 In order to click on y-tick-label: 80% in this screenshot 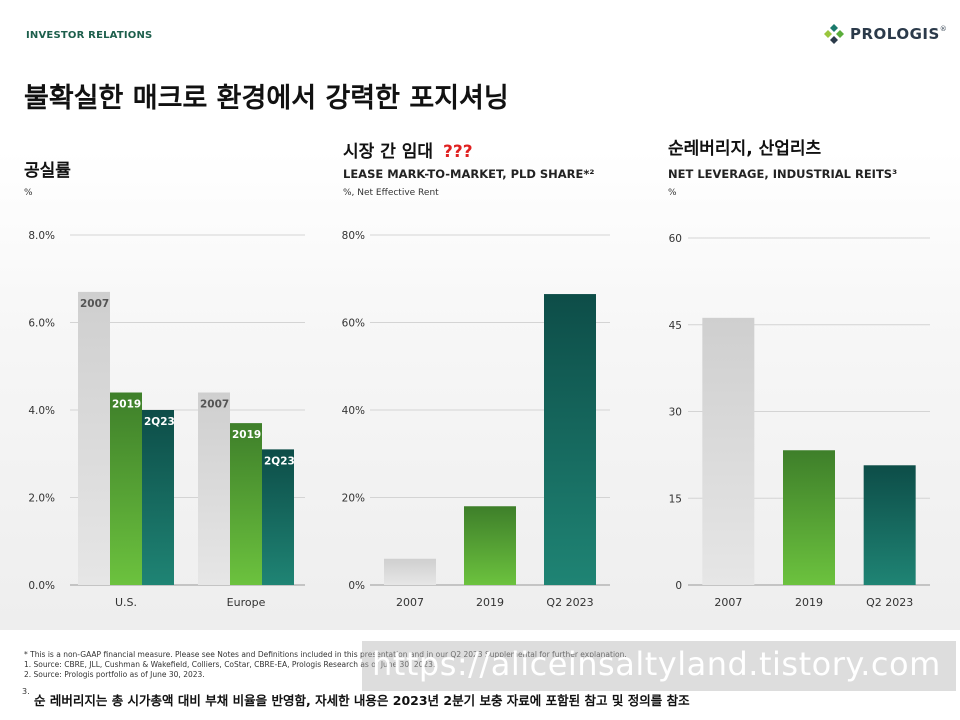, I will do `click(353, 236)`.